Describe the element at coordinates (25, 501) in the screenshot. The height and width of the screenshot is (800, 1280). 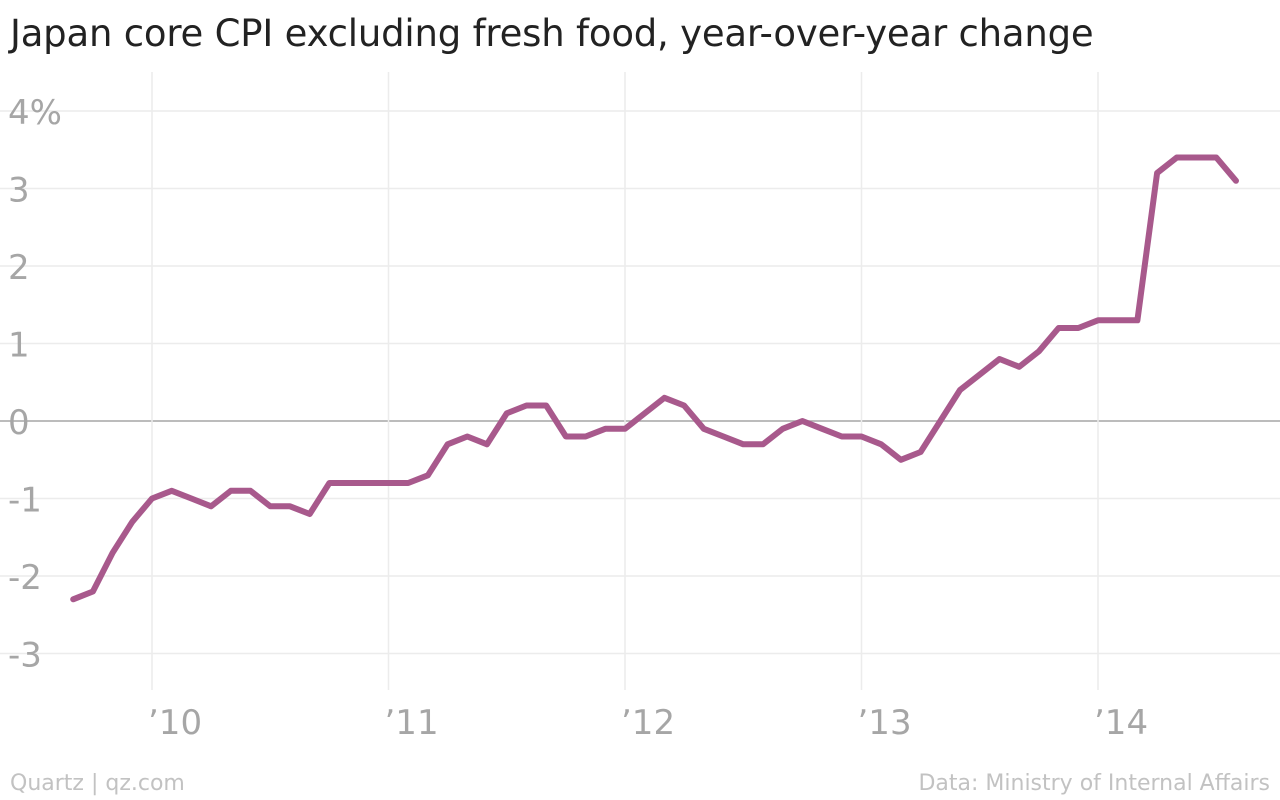
I see `y-tick-label: -1` at that location.